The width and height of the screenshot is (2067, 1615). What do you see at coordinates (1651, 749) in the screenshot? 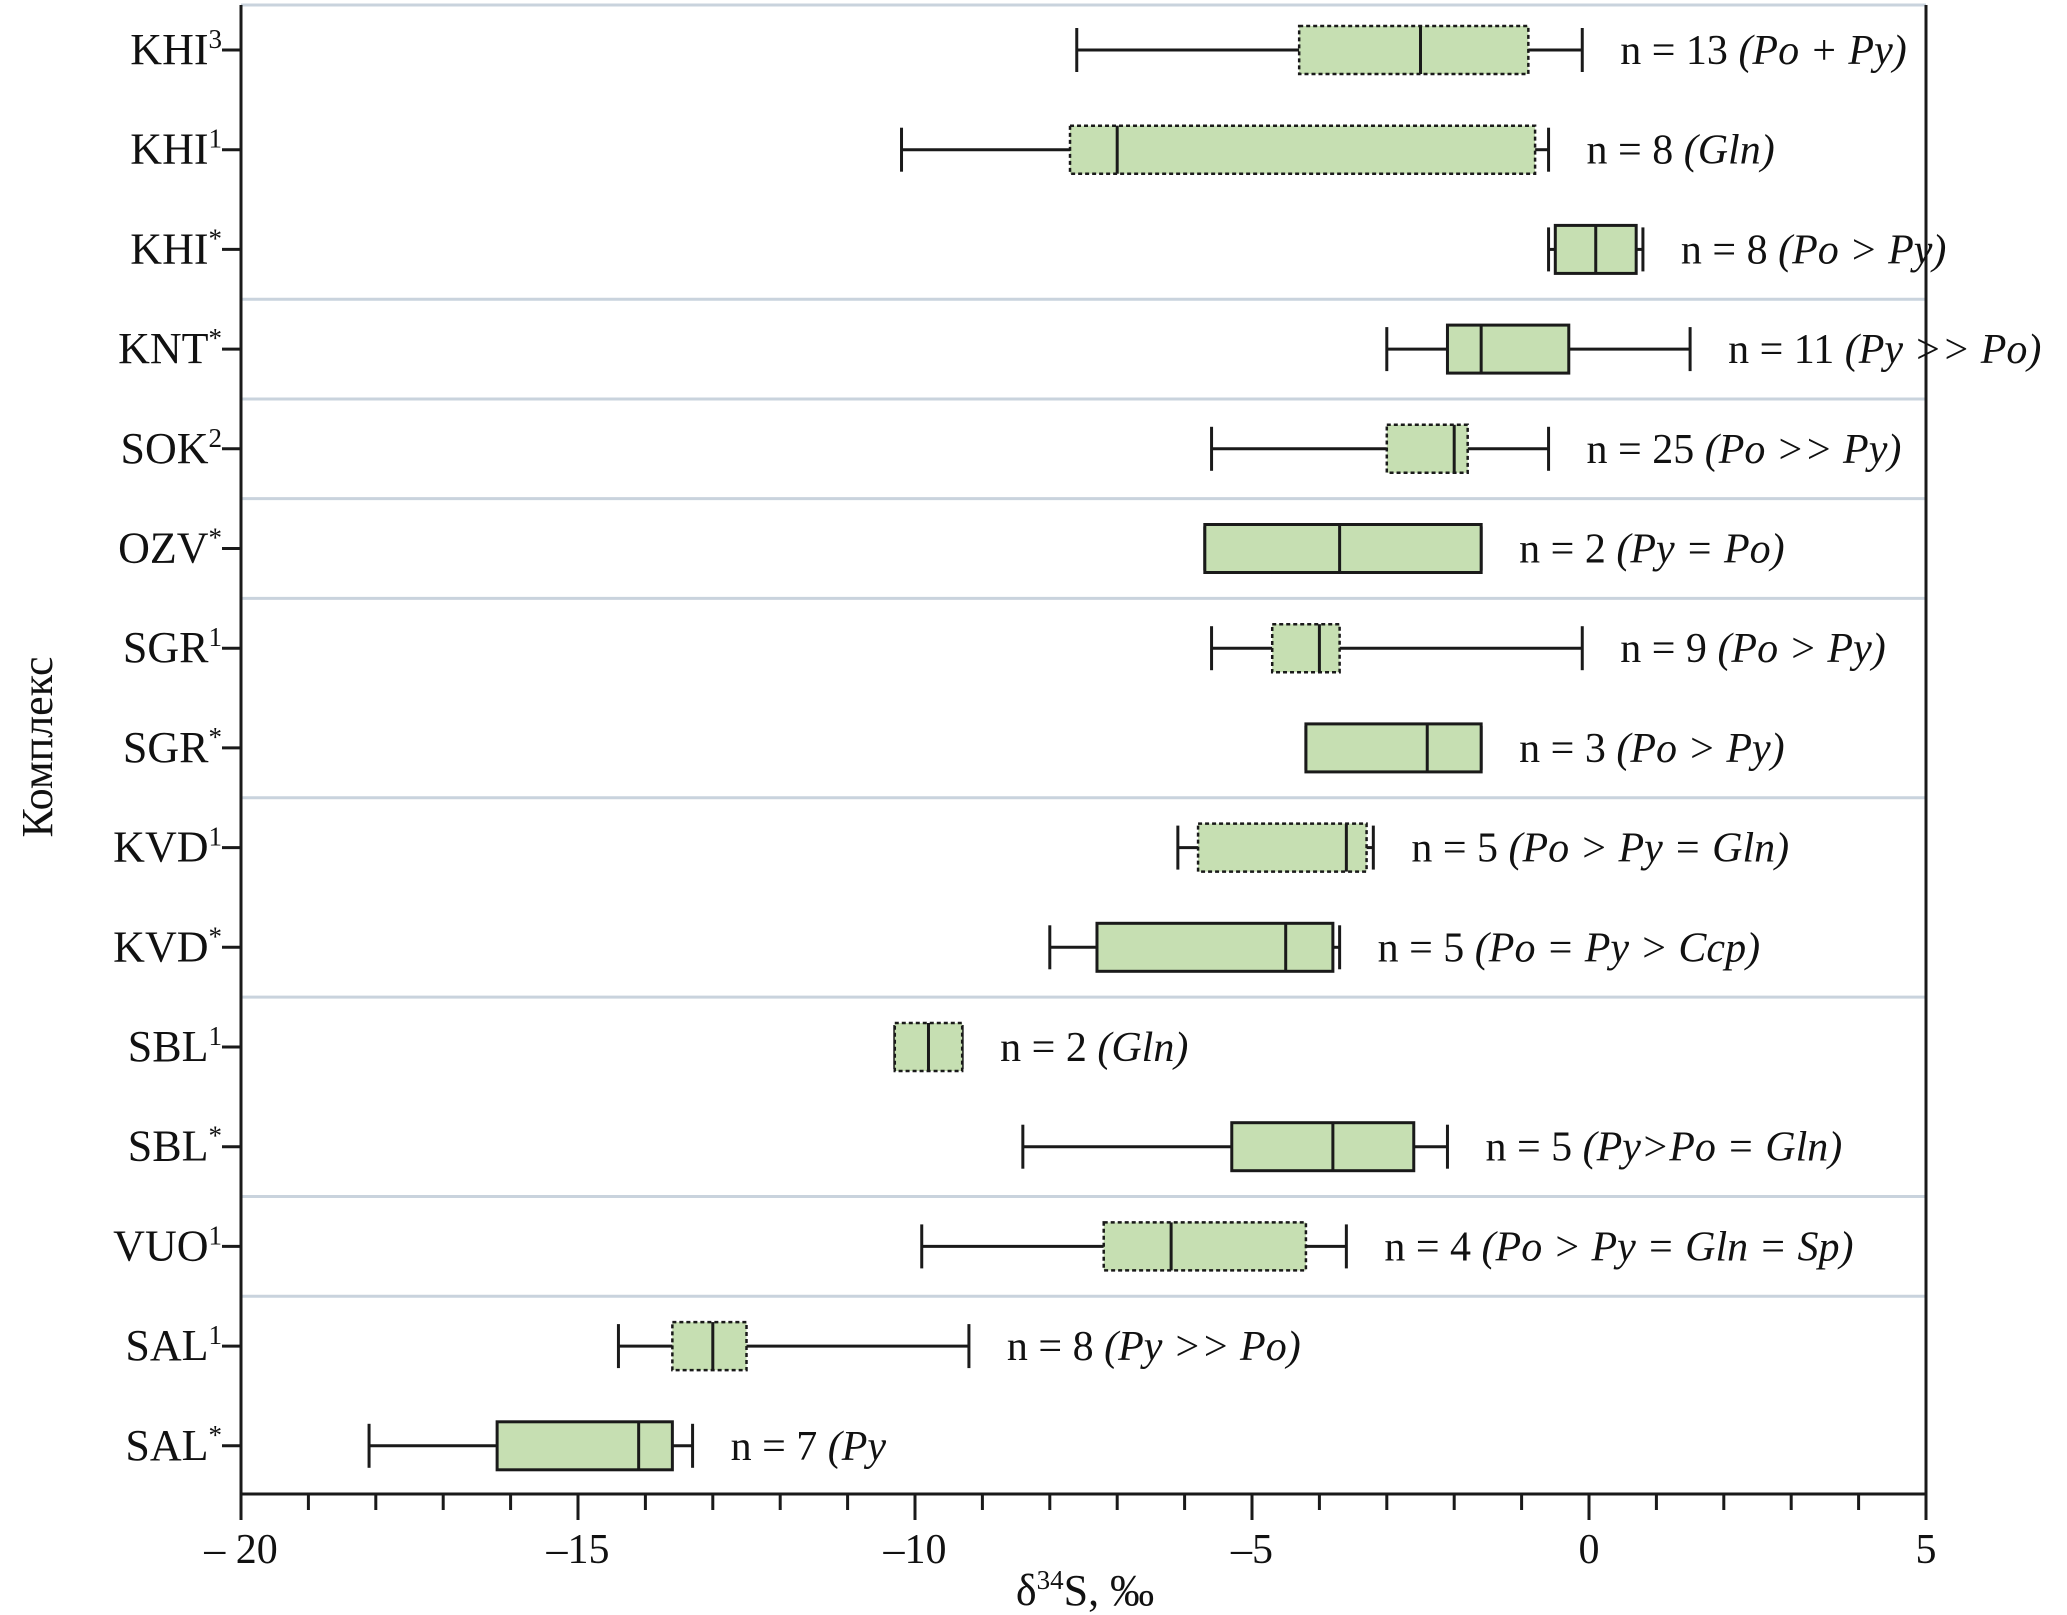
I see `count-annotation: n = 3 (Po > Py)` at bounding box center [1651, 749].